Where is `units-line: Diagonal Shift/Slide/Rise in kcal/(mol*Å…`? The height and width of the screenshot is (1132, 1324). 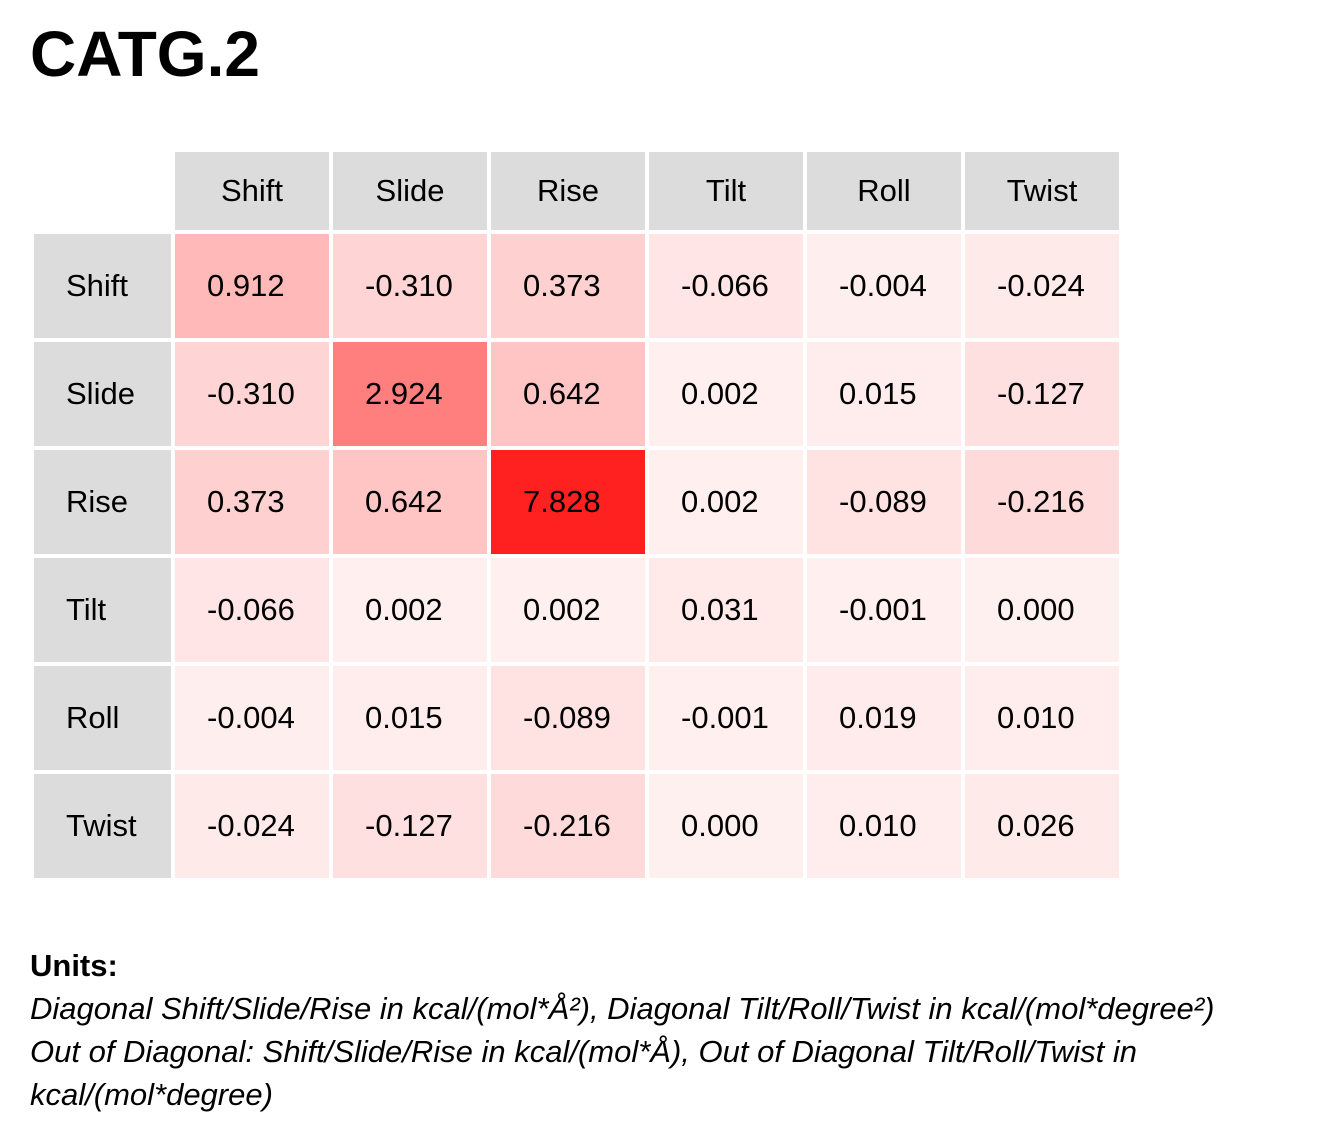
units-line: Diagonal Shift/Slide/Rise in kcal/(mol*Å… is located at coordinates (622, 1008).